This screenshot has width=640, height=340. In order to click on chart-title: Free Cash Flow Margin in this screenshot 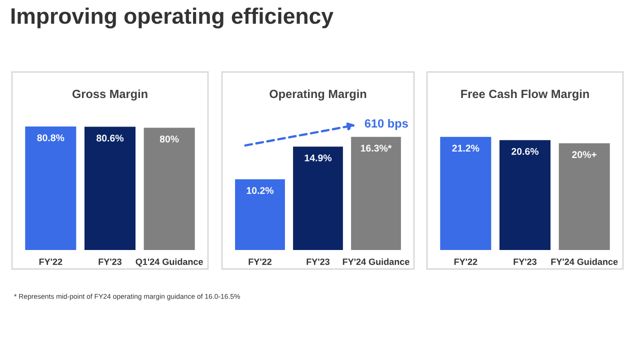, I will do `click(525, 95)`.